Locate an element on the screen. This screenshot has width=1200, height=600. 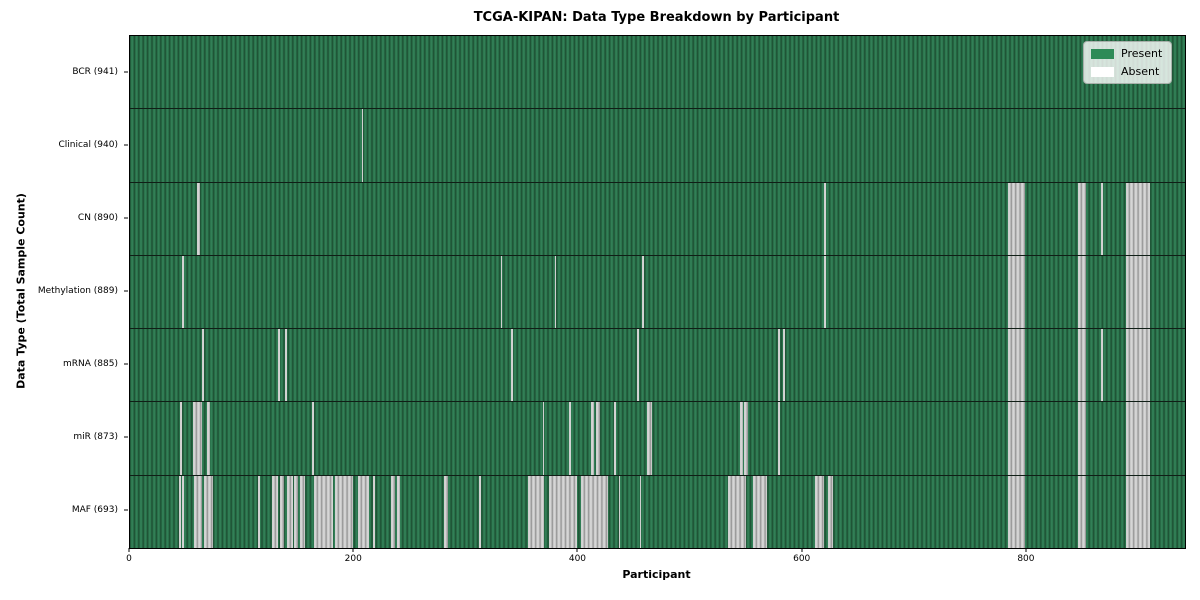
legend-label-present: Present is located at coordinates (1142, 53).